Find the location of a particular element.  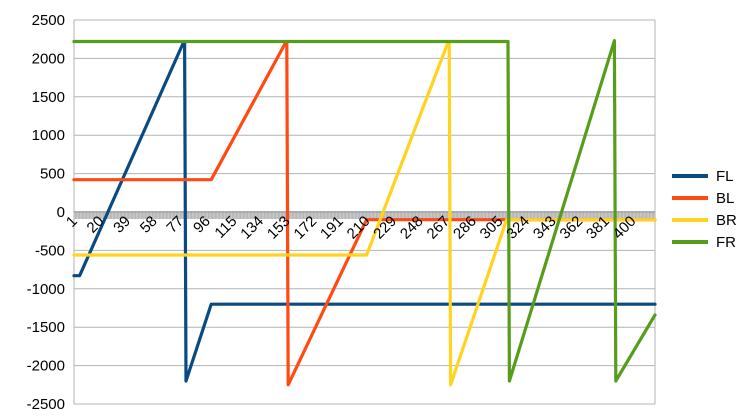

legend-label-fl: FL is located at coordinates (725, 176).